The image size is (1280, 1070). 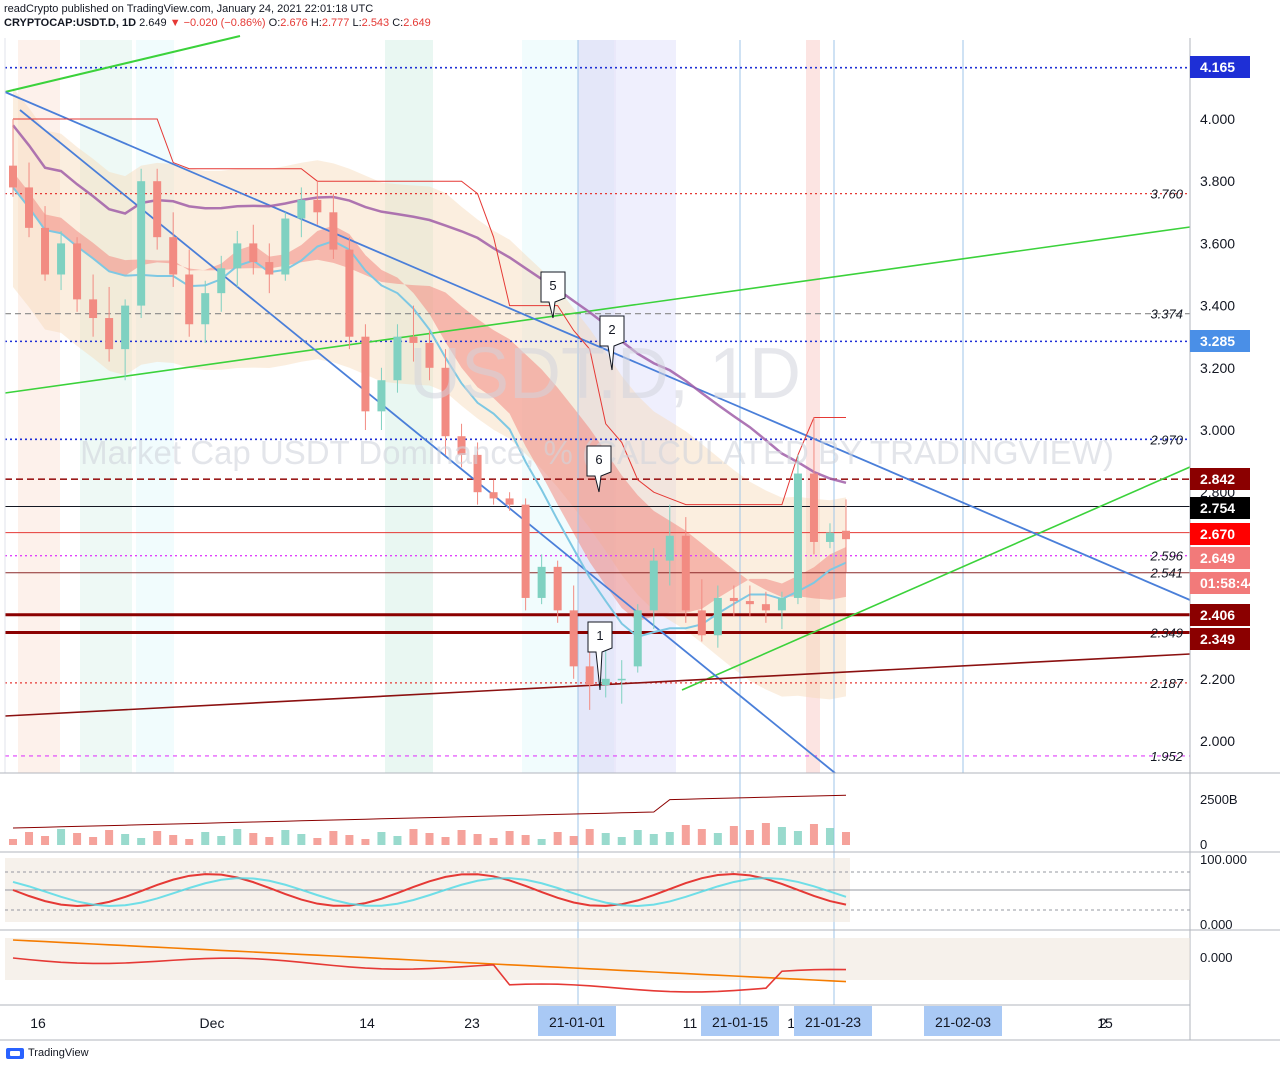 I want to click on symbol-name: CRYPTOCAP:USDT.D, 1D, so click(x=70, y=23).